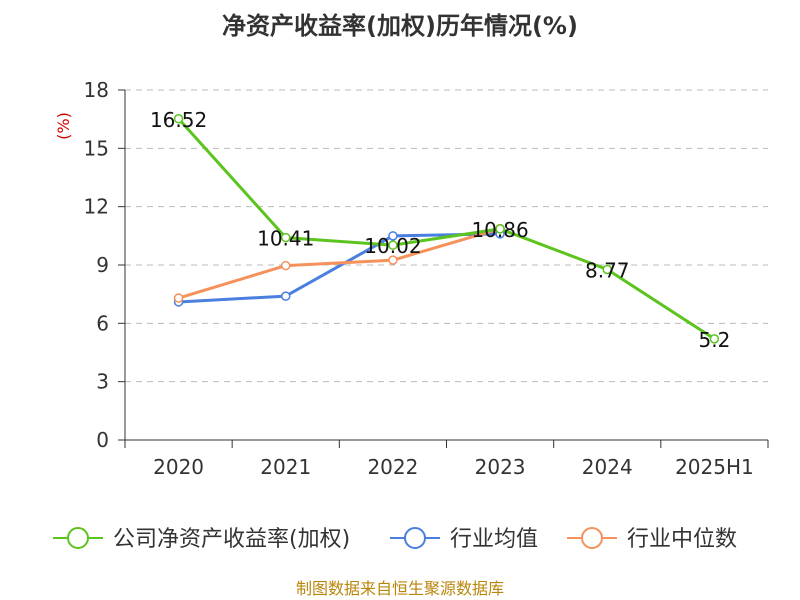 The image size is (800, 600). I want to click on x-tick-label: 2023, so click(500, 467).